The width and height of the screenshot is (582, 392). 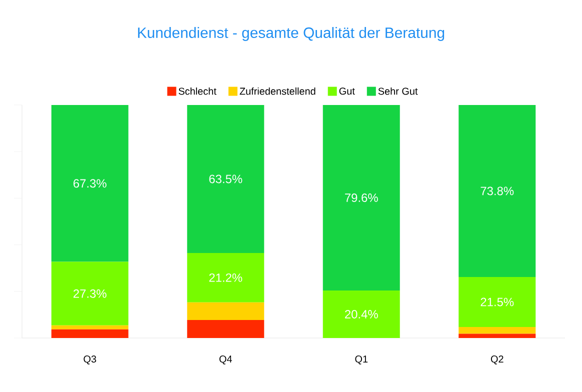 I want to click on x-tick-label: Q2, so click(x=497, y=360).